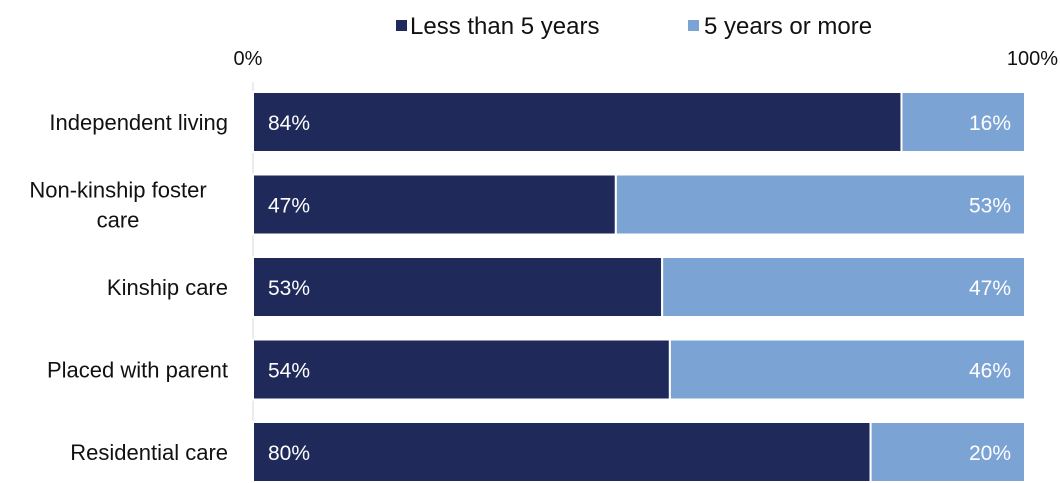  Describe the element at coordinates (990, 453) in the screenshot. I see `data-label-2-5: 20%` at that location.